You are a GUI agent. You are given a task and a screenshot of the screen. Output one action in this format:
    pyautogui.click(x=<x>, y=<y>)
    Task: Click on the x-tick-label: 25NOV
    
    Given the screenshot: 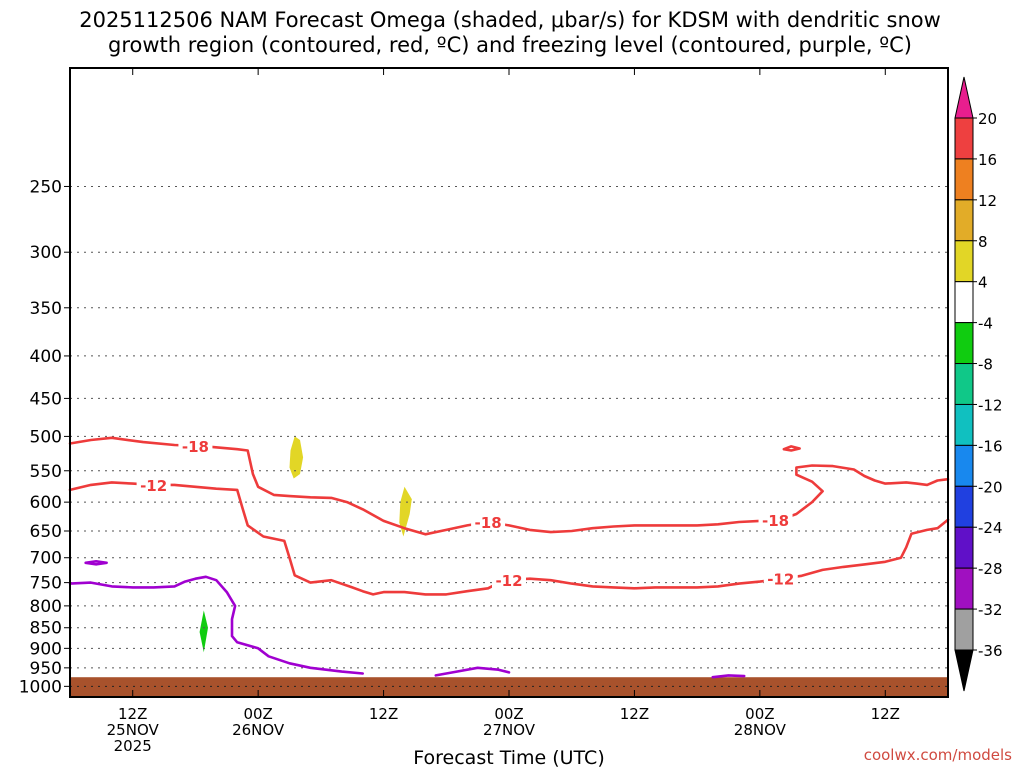 What is the action you would take?
    pyautogui.click(x=133, y=730)
    